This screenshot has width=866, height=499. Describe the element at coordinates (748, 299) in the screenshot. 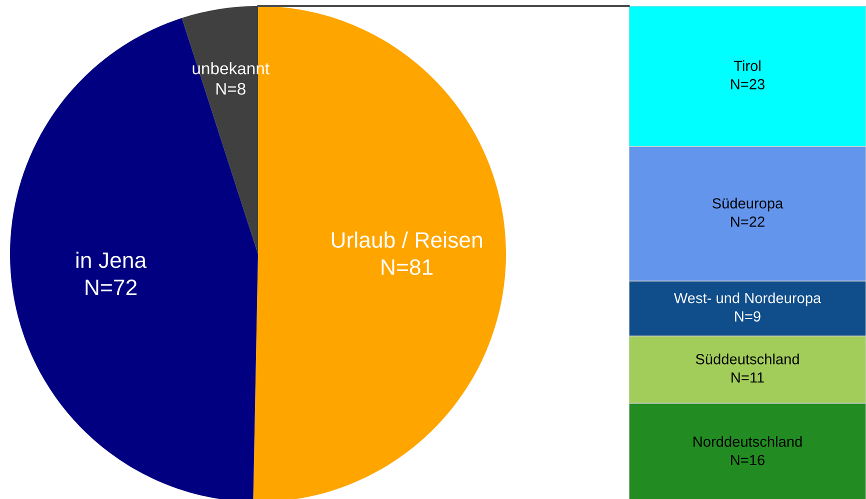

I see `series-label: West- und Nordeuropa` at that location.